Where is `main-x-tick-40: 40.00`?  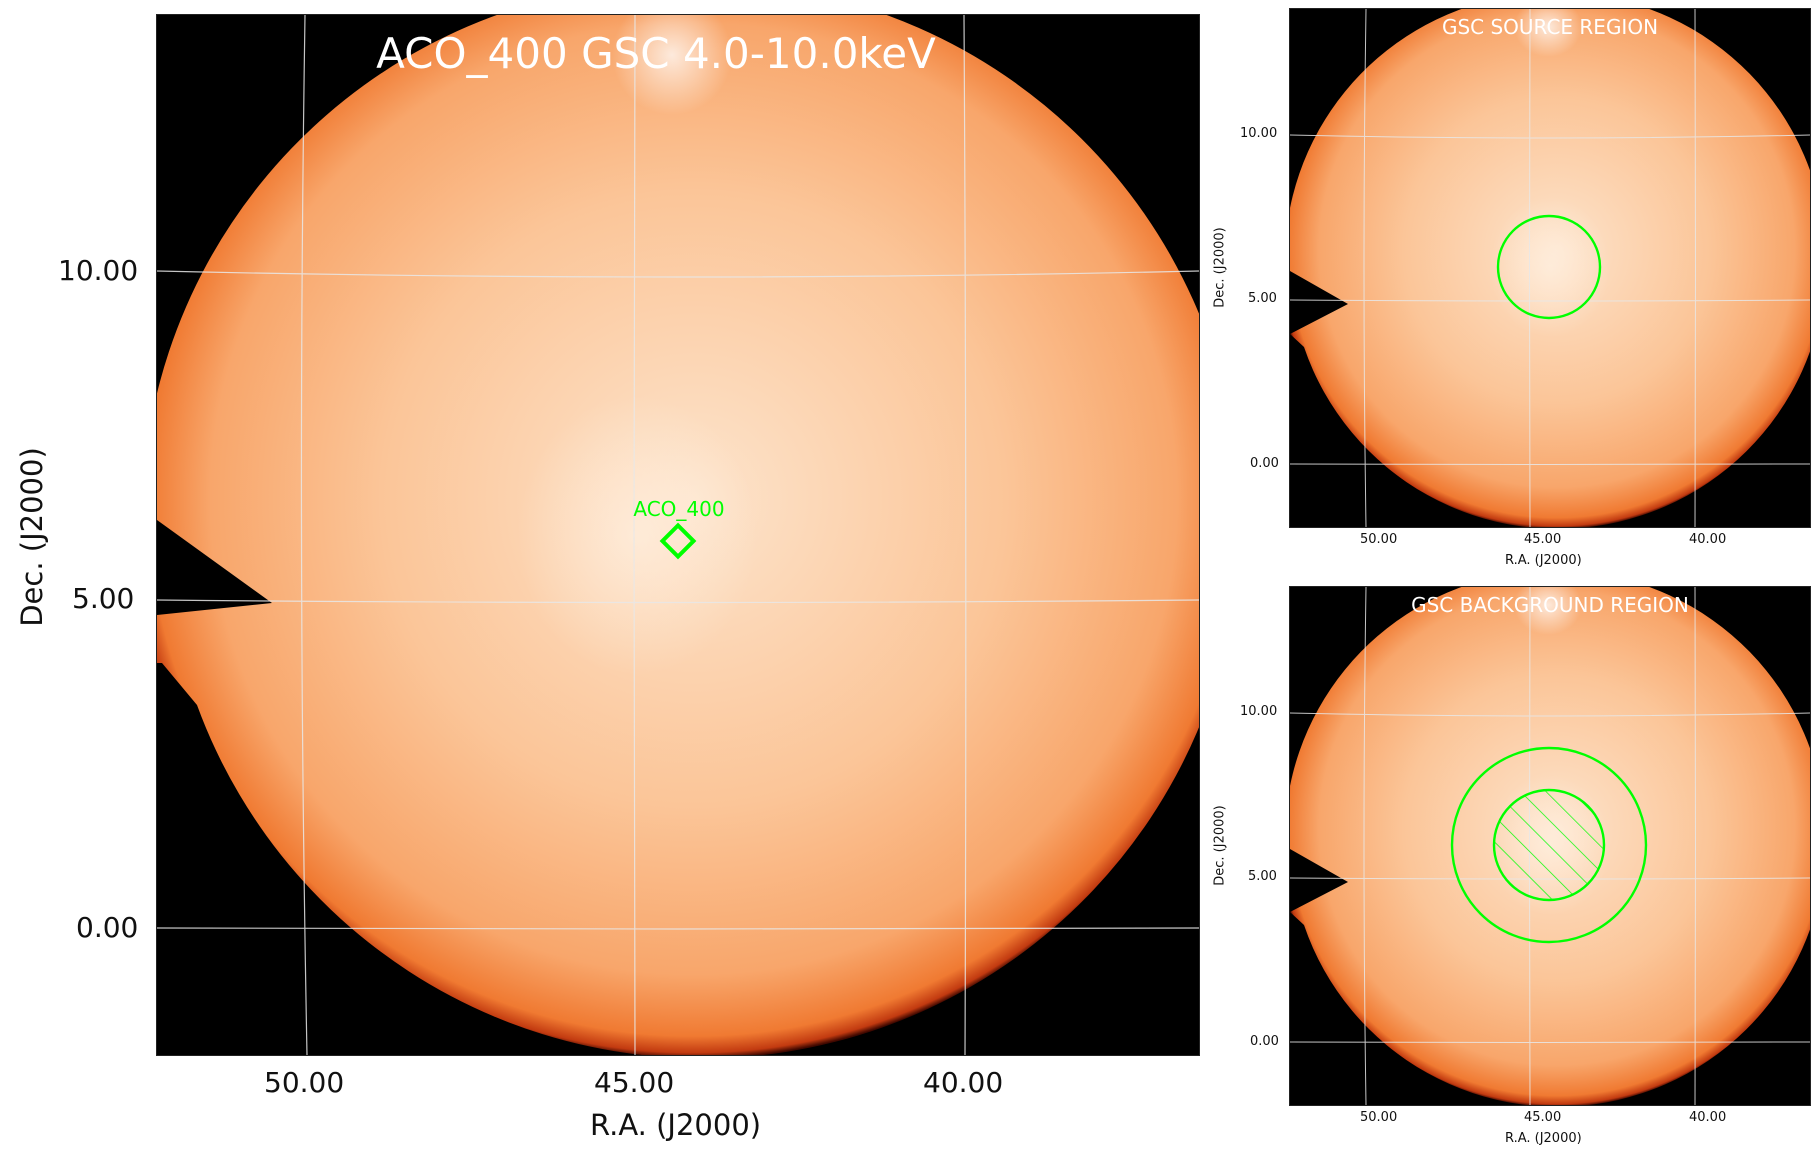 main-x-tick-40: 40.00 is located at coordinates (963, 1082).